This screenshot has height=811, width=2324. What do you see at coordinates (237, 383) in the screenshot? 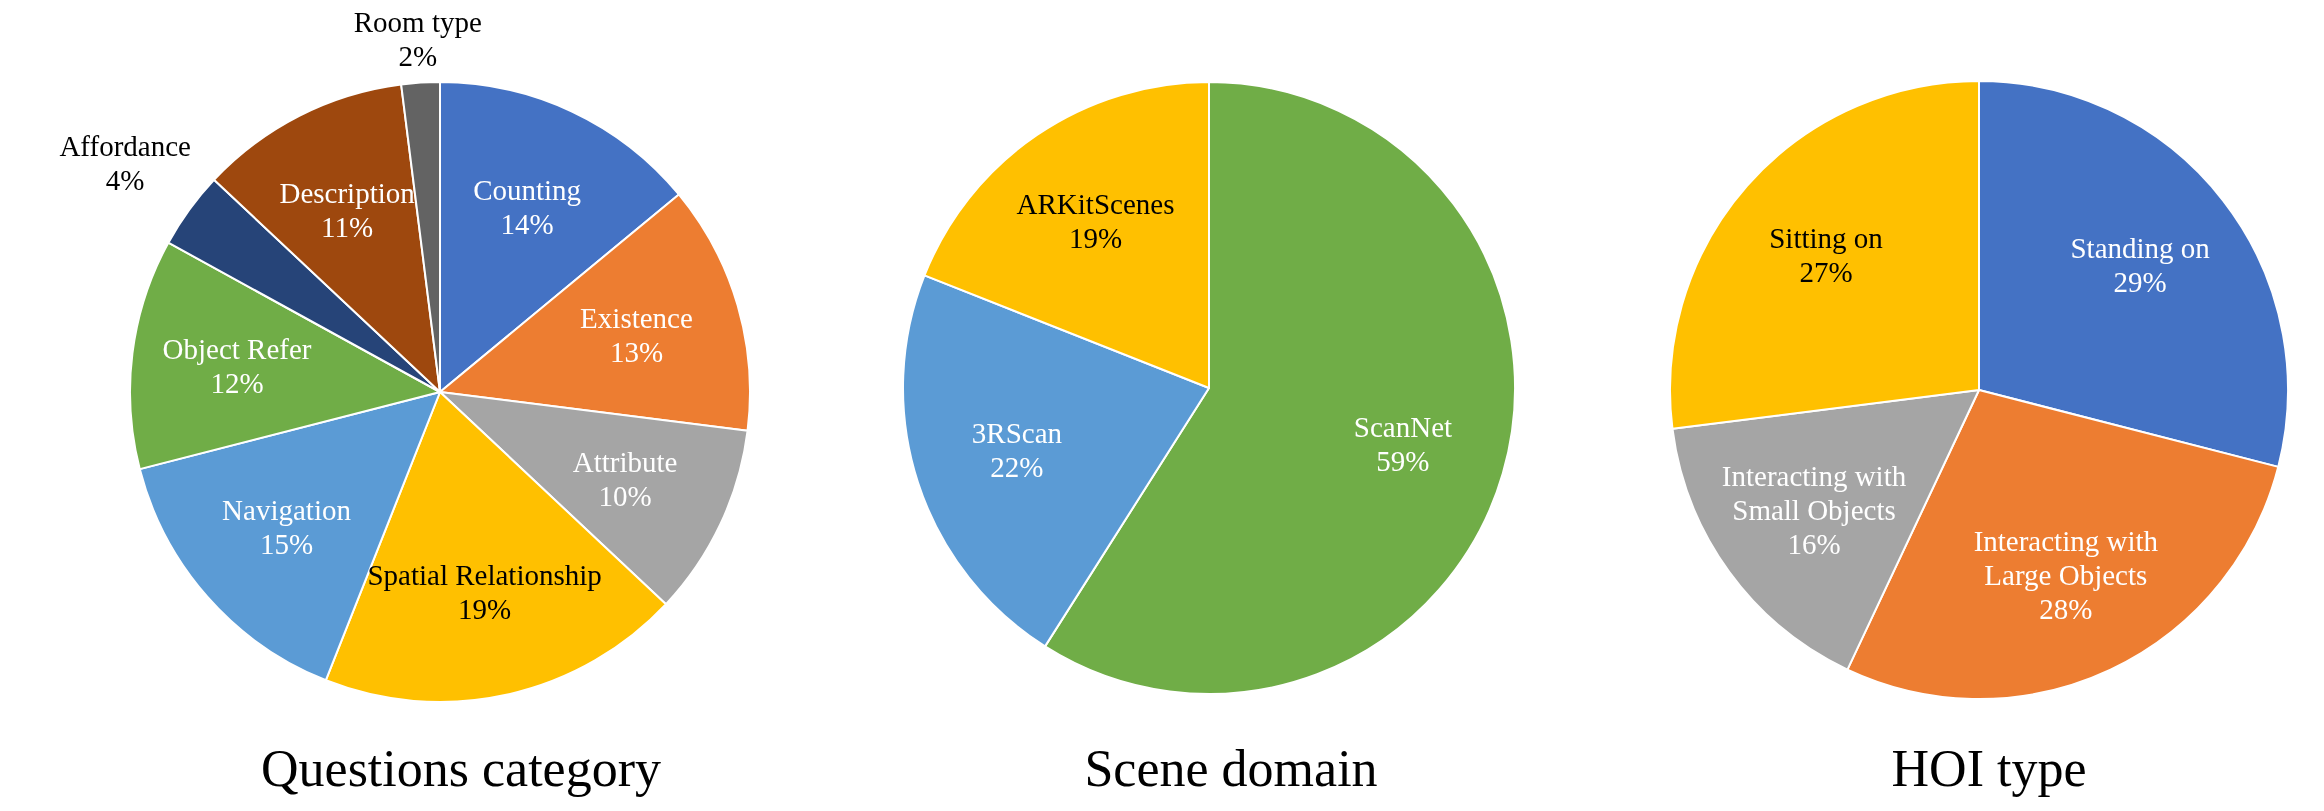
I see `data-label: 12%` at bounding box center [237, 383].